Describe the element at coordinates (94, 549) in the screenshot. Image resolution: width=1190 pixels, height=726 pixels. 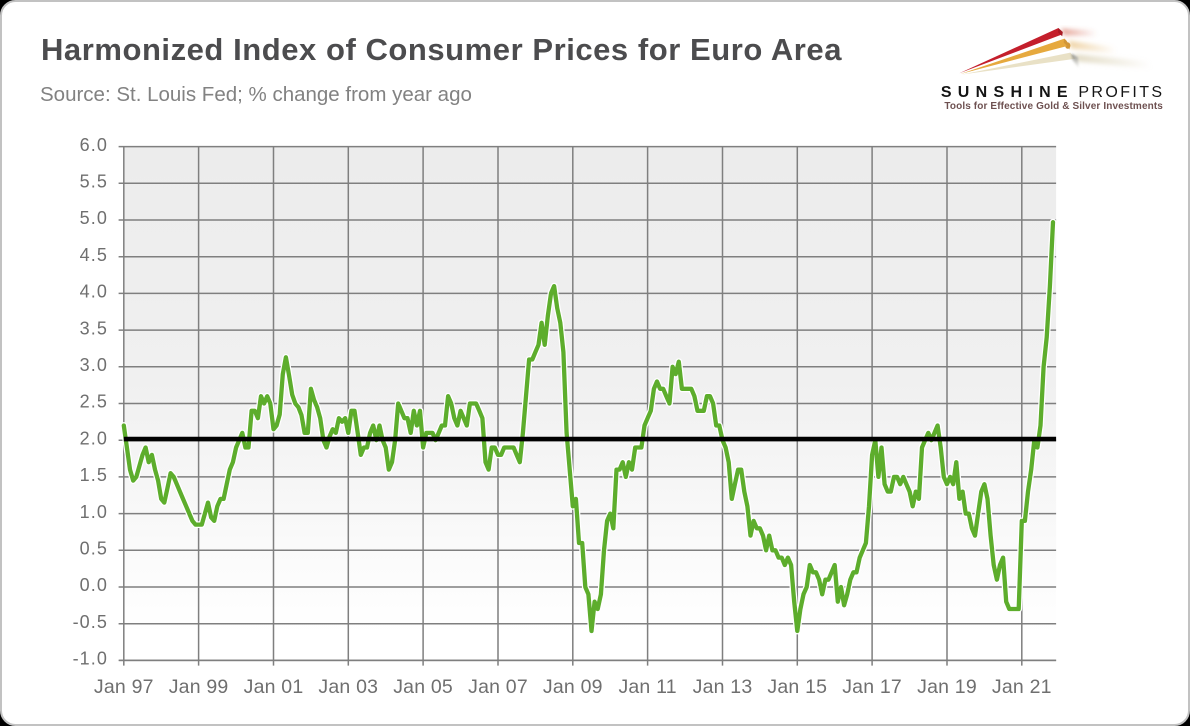
I see `svg-text: 0.5` at that location.